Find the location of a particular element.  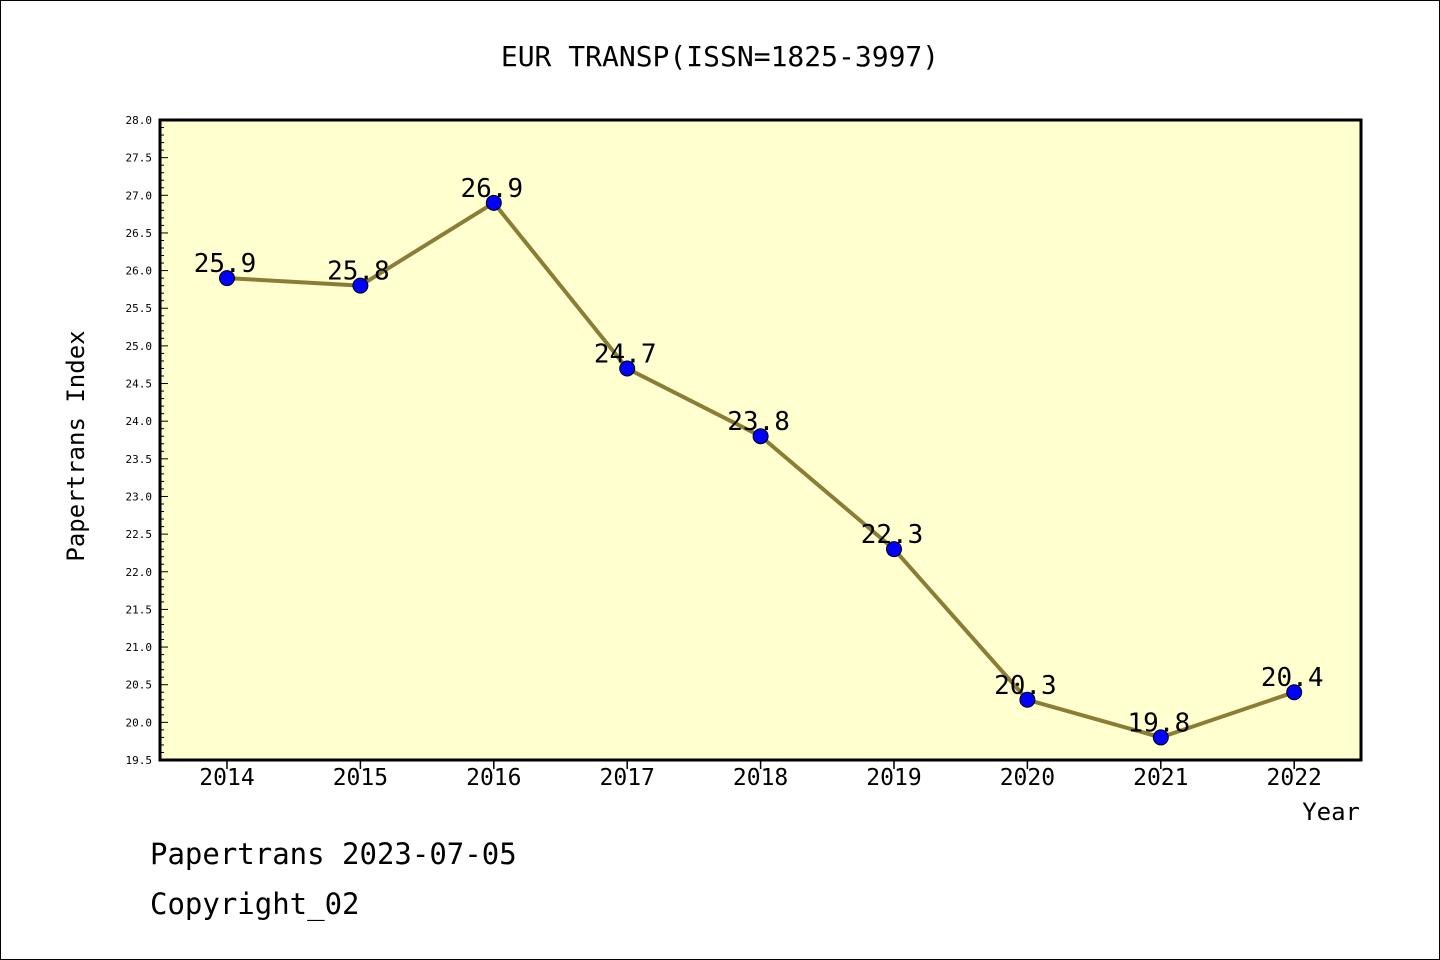

y-tick-label: 22.0 is located at coordinates (139, 572).